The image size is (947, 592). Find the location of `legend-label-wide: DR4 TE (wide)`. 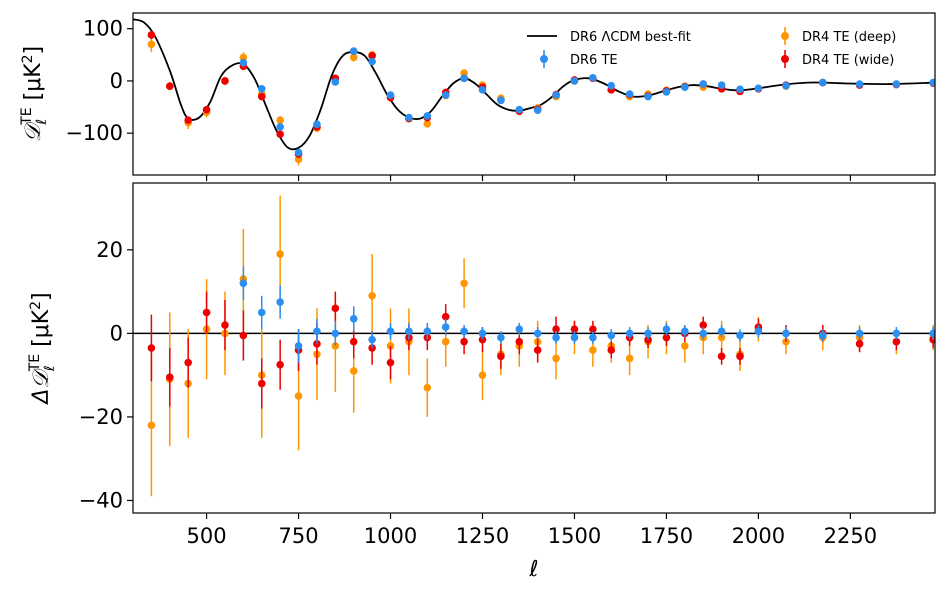

legend-label-wide: DR4 TE (wide) is located at coordinates (848, 60).